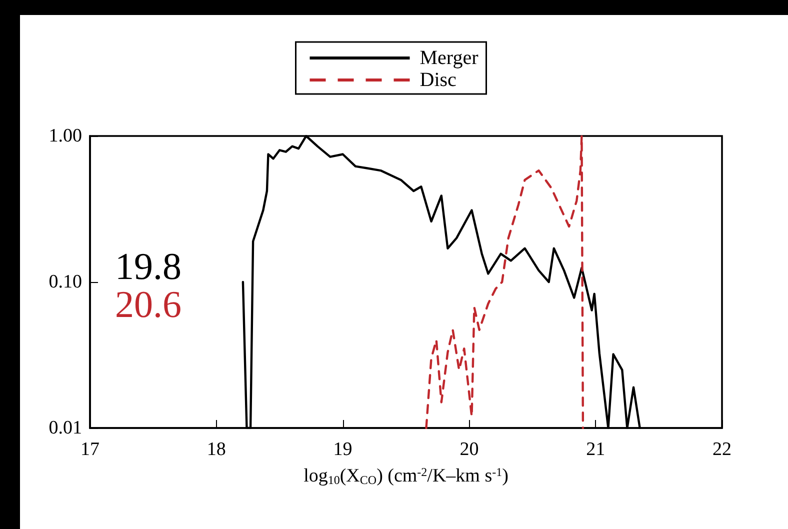 This screenshot has width=788, height=529. What do you see at coordinates (90, 449) in the screenshot?
I see `x-tick-label: 17` at bounding box center [90, 449].